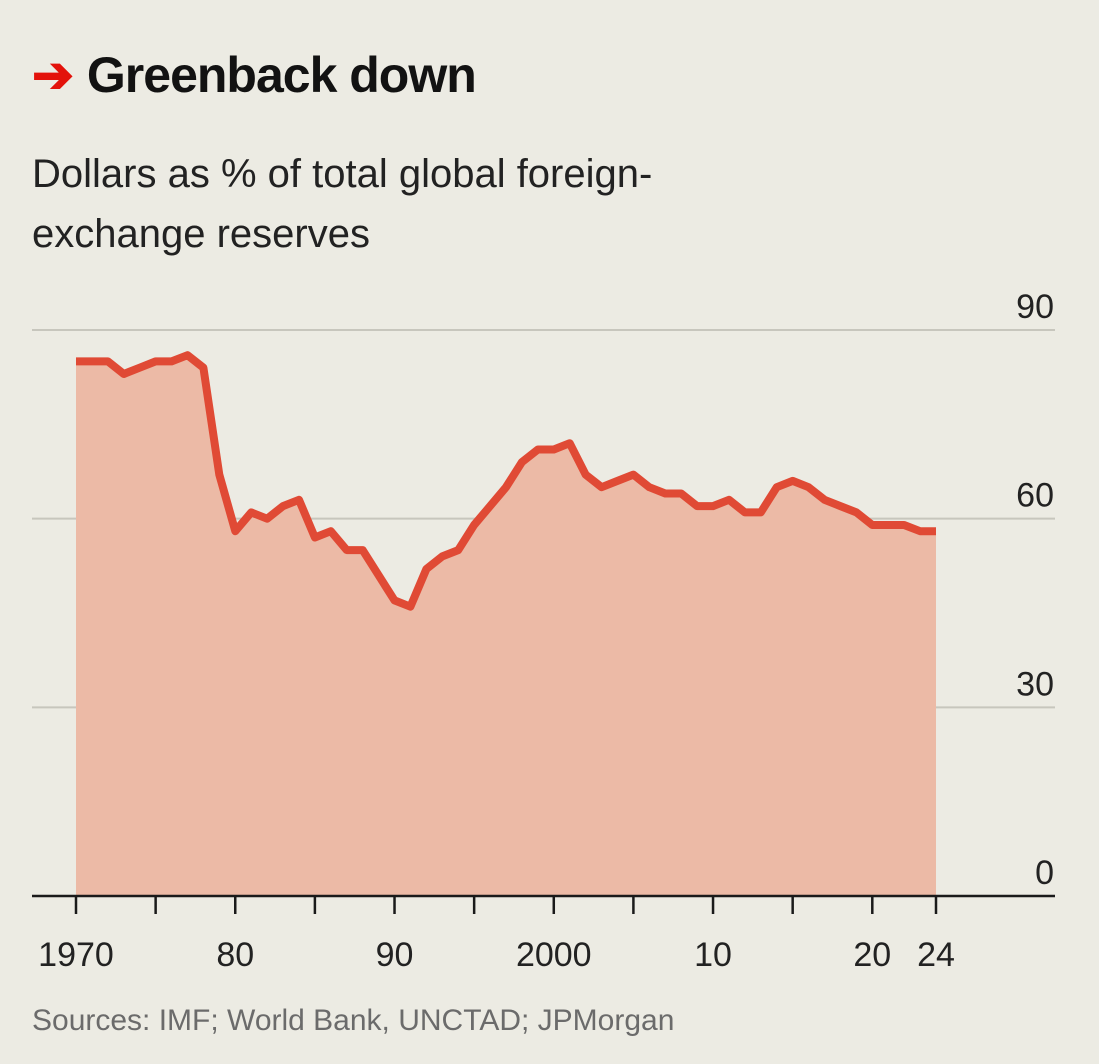 The height and width of the screenshot is (1064, 1099). I want to click on x-tick-label: 20, so click(872, 955).